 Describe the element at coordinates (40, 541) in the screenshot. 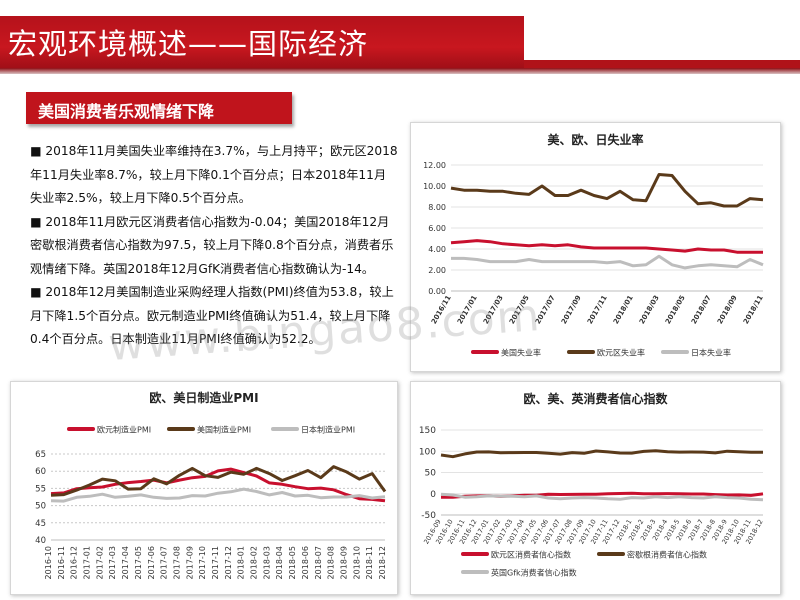

I see `y-tick-label: 40` at that location.